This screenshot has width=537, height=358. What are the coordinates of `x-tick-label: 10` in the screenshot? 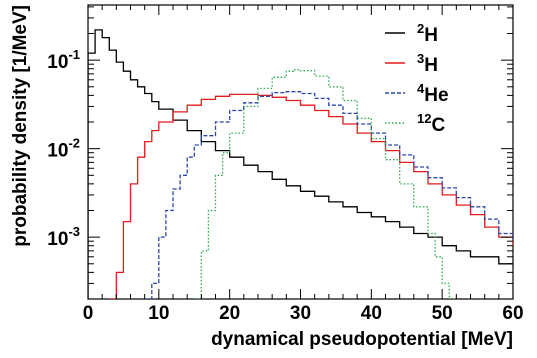 It's located at (158, 313).